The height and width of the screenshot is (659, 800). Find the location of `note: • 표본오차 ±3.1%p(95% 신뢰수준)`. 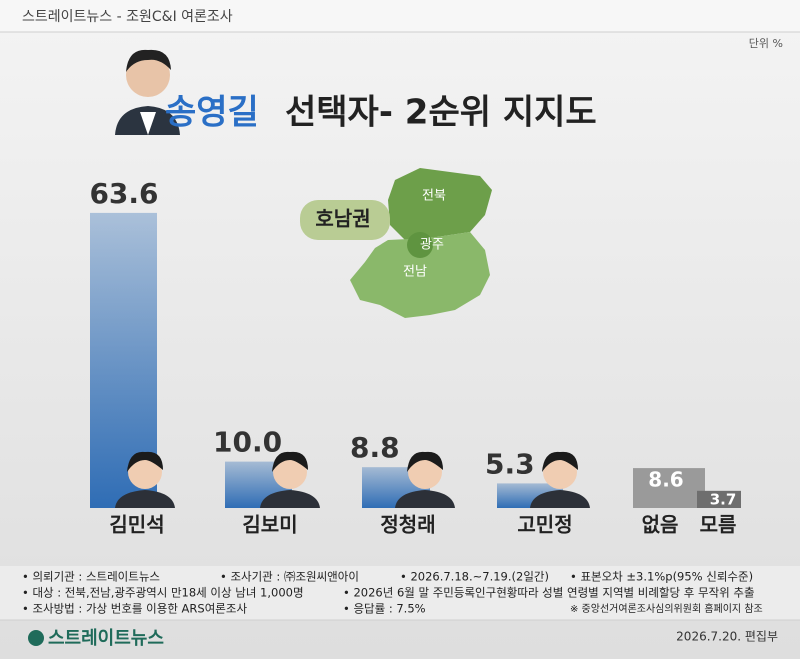

note: • 표본오차 ±3.1%p(95% 신뢰수준) is located at coordinates (661, 577).